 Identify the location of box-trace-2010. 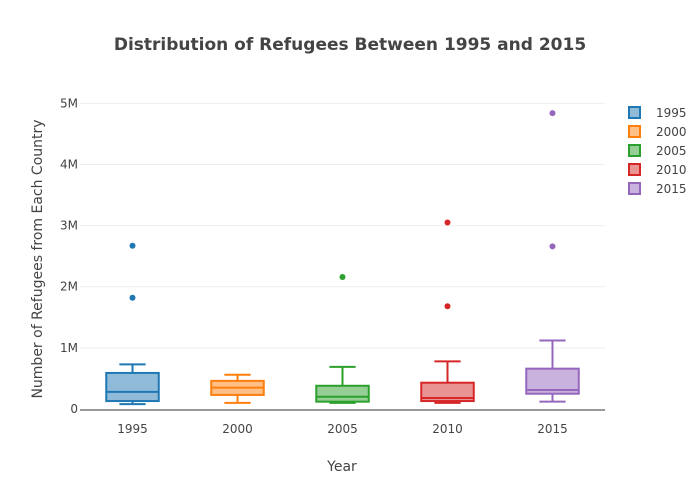
(447, 311).